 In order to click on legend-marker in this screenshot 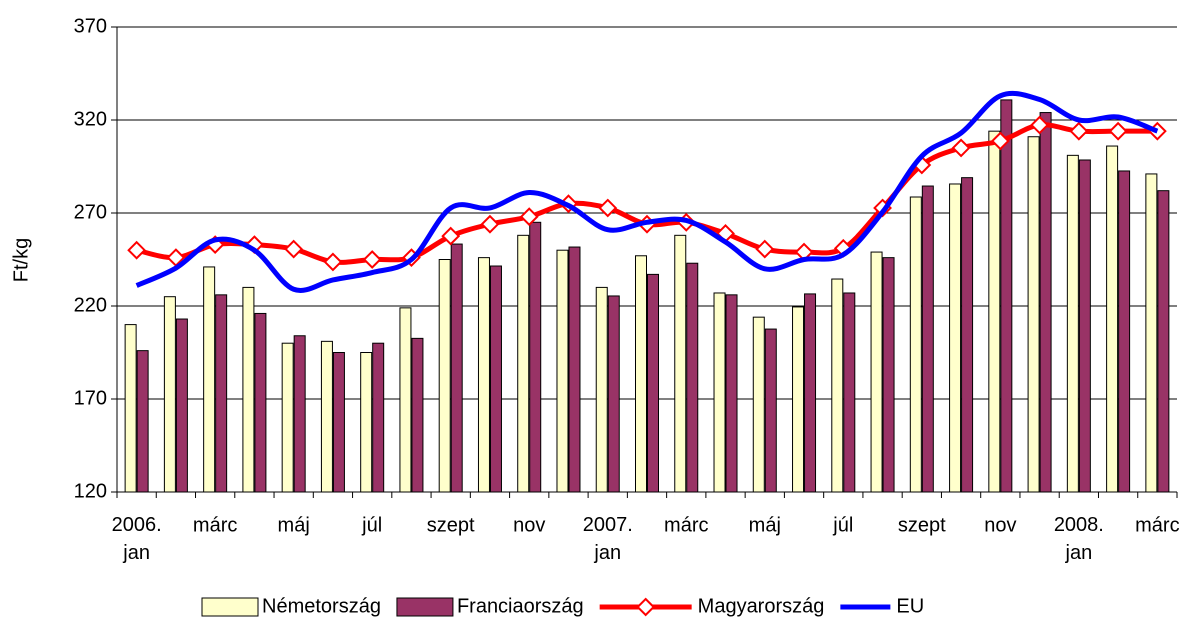, I will do `click(646, 607)`.